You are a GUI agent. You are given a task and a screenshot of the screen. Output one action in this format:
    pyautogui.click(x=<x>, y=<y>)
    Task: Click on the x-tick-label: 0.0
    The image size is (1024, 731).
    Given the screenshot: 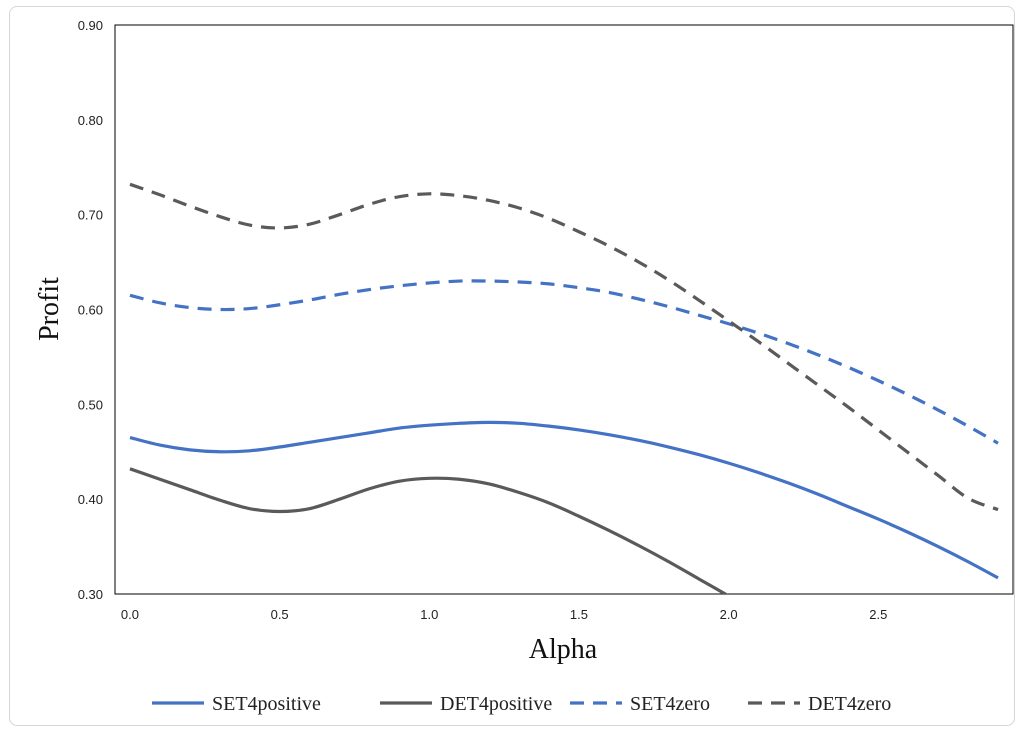 What is the action you would take?
    pyautogui.click(x=130, y=614)
    